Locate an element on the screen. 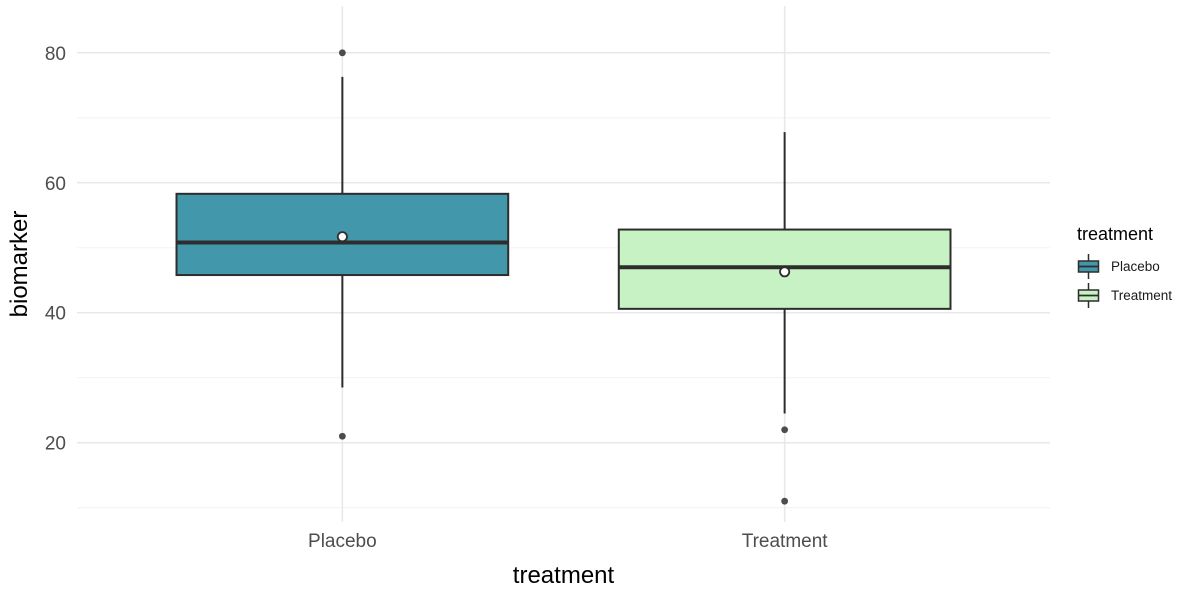  legend: treatment Placebo Treatment is located at coordinates (1124, 267).